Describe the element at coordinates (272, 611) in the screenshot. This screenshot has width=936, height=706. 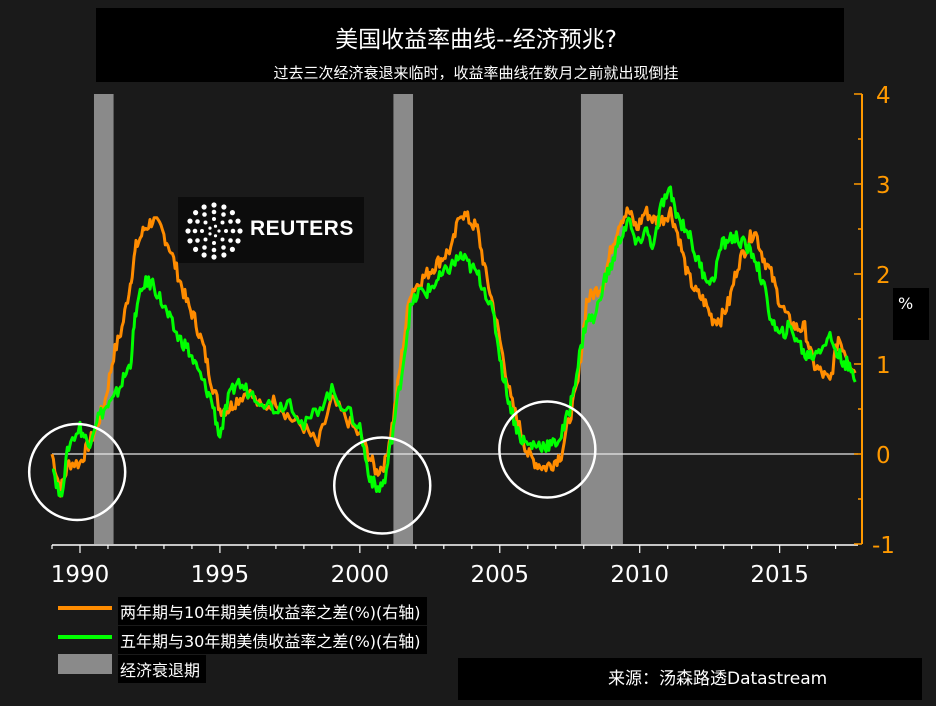
I see `legend-label: 两年期与10年期美债收益率之差(%)(右轴)` at that location.